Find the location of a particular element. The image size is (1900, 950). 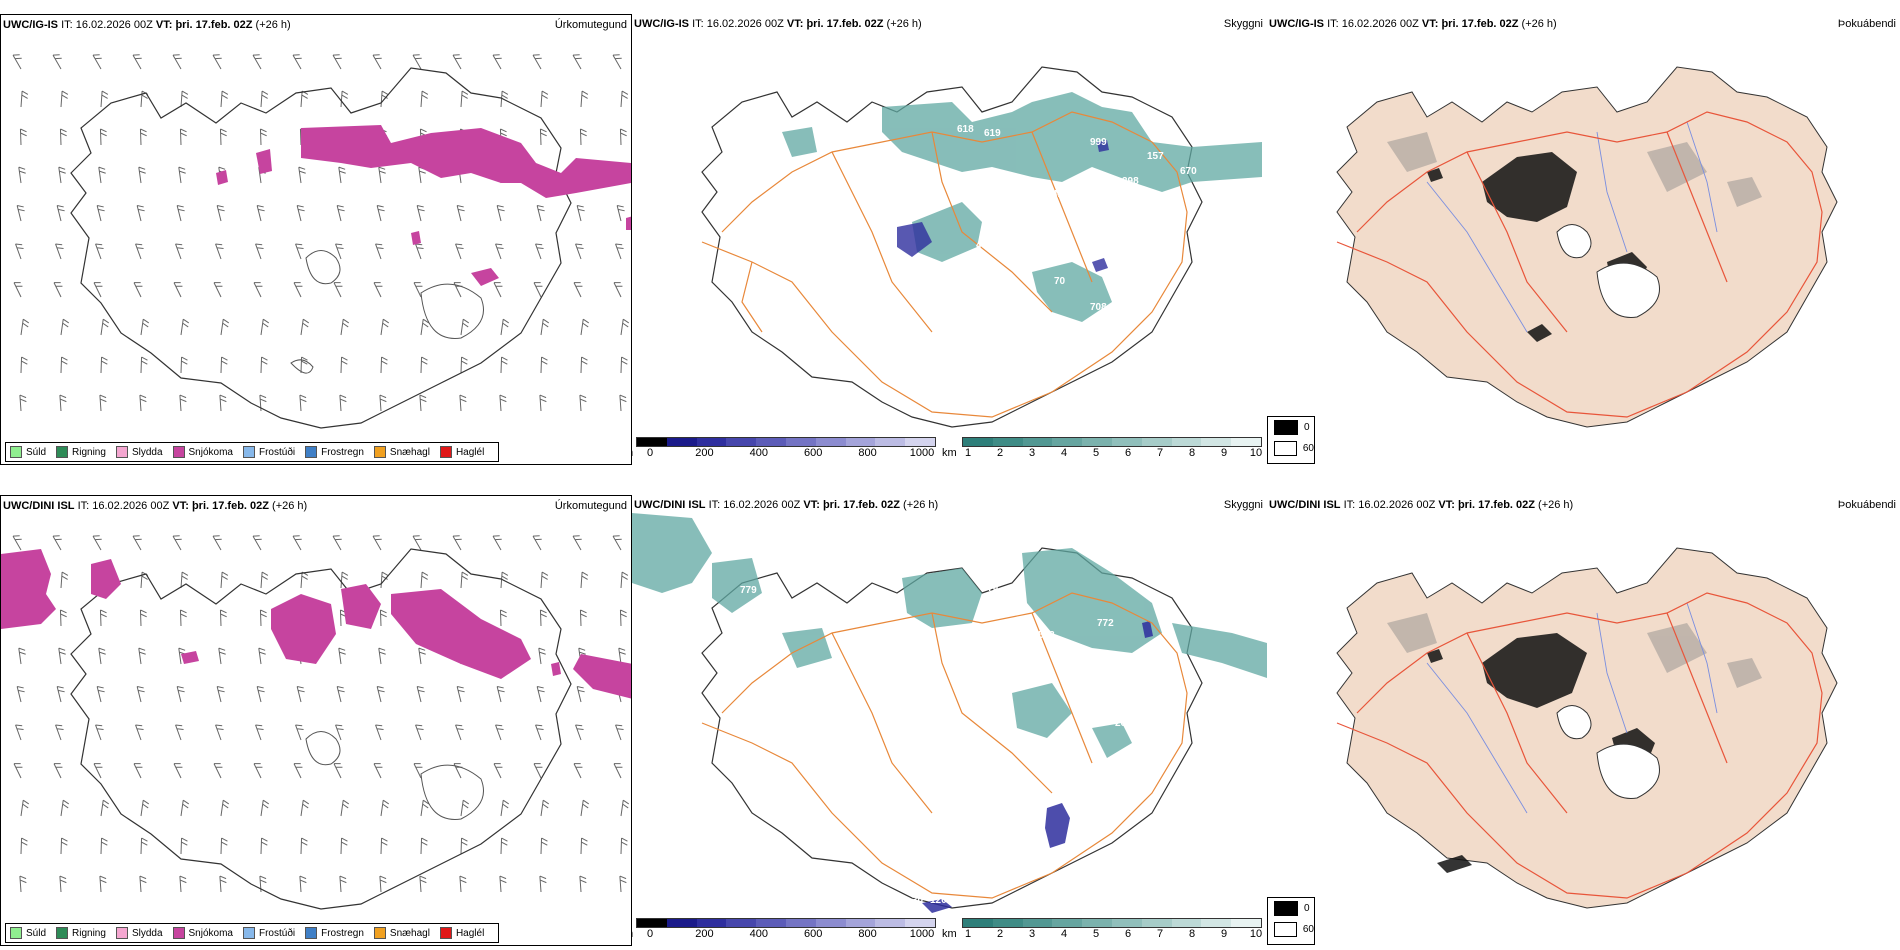

colorbar-tick-label: 10 is located at coordinates (1256, 453).